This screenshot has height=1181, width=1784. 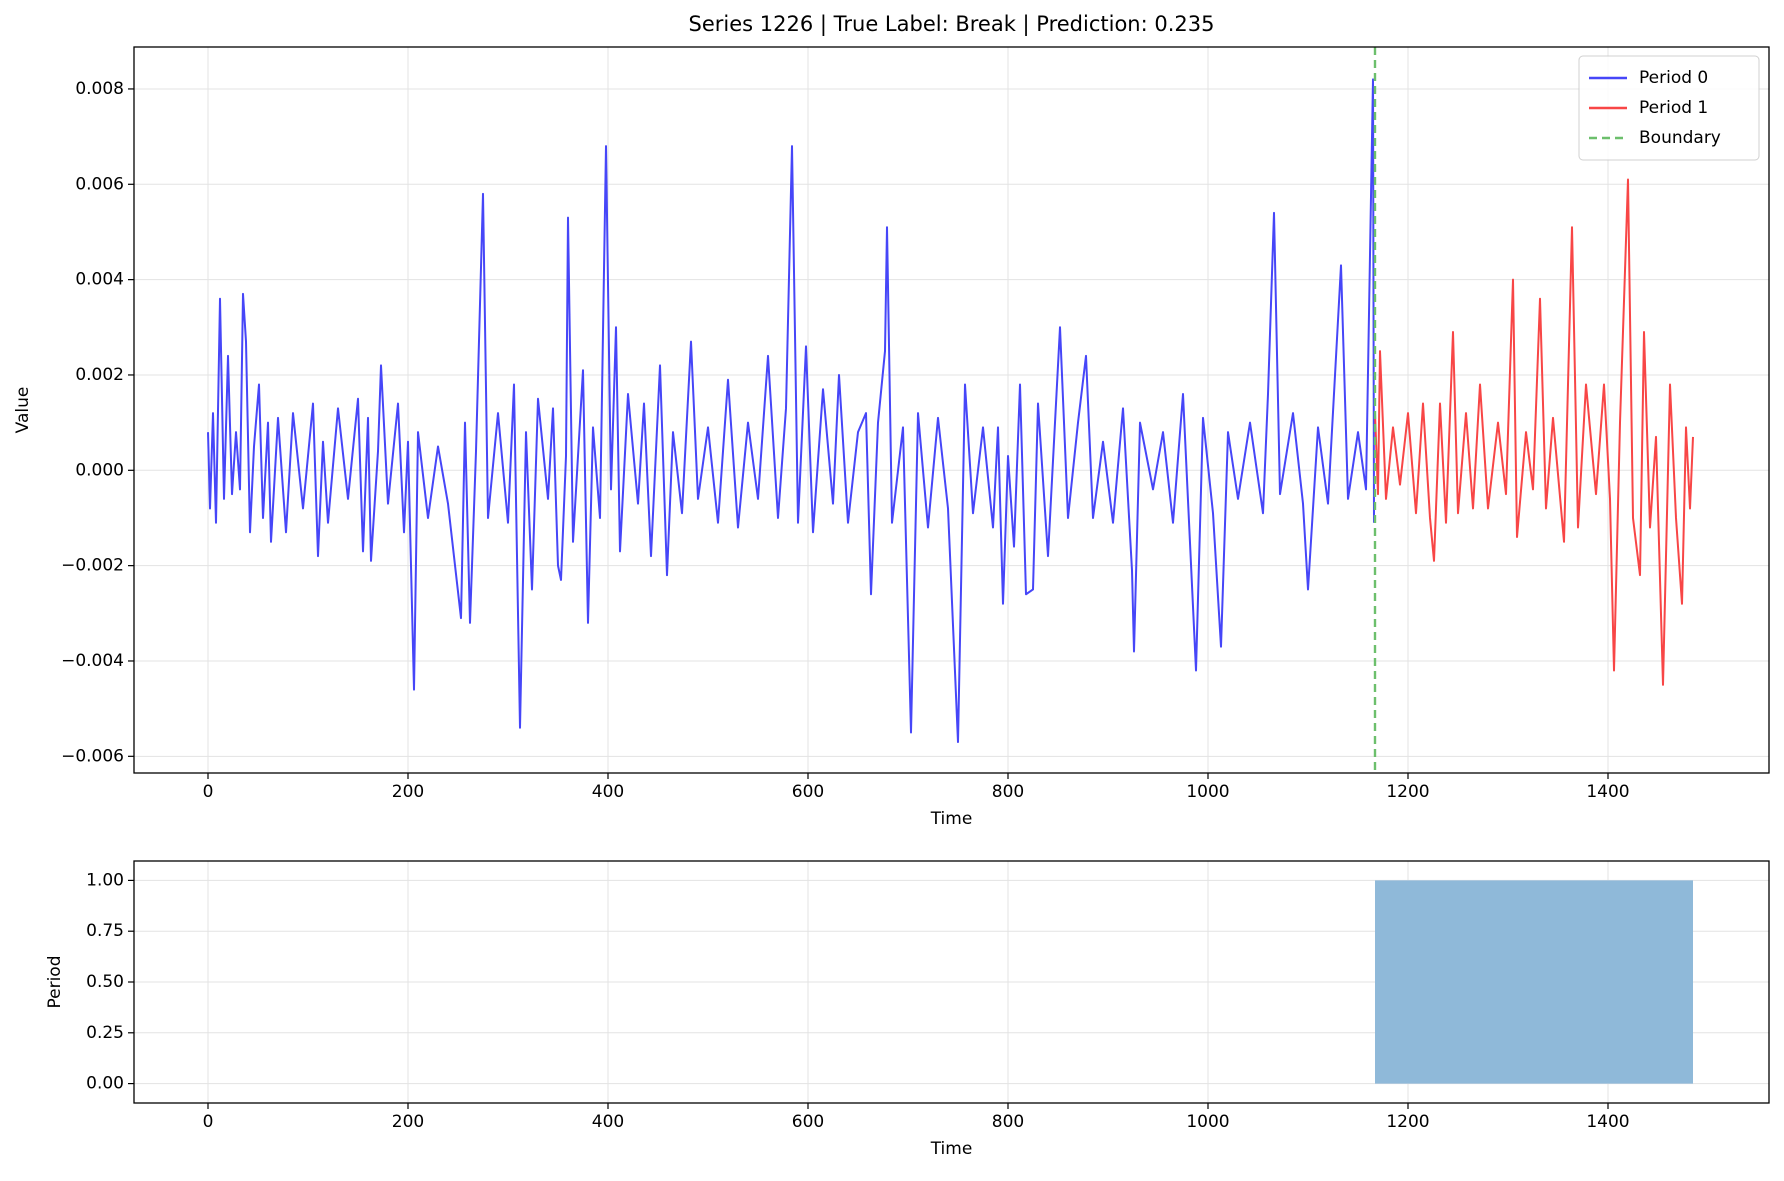 What do you see at coordinates (99, 89) in the screenshot?
I see `y-tick-label: 0.008` at bounding box center [99, 89].